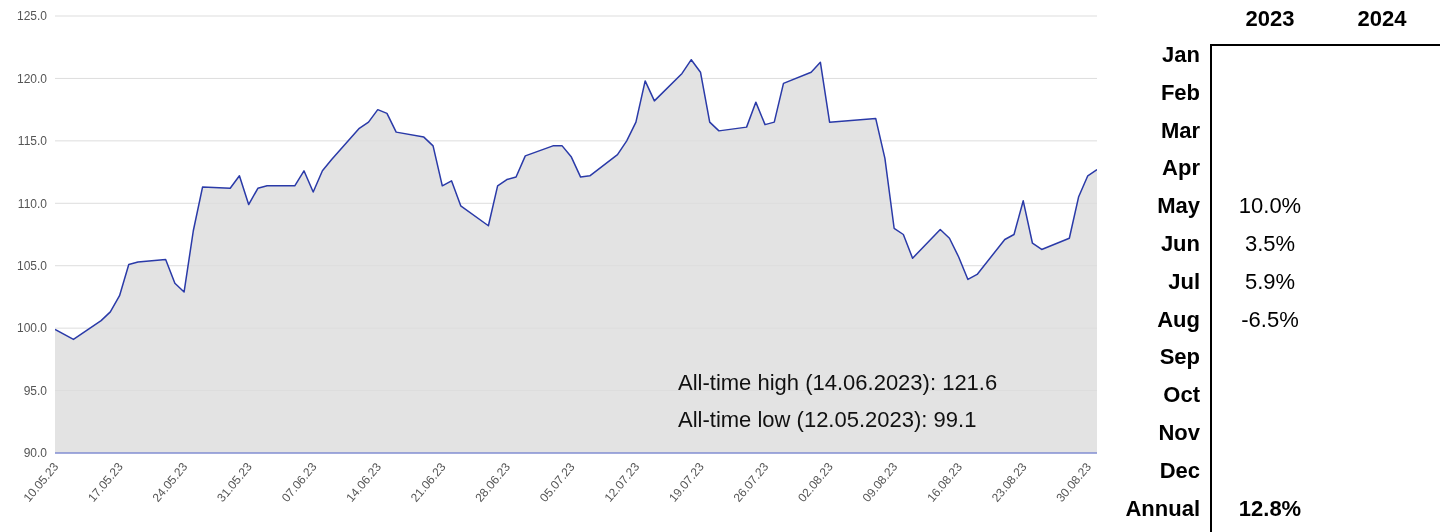 Image resolution: width=1443 pixels, height=532 pixels. What do you see at coordinates (1179, 470) in the screenshot?
I see `y-tick-label: Dec` at bounding box center [1179, 470].